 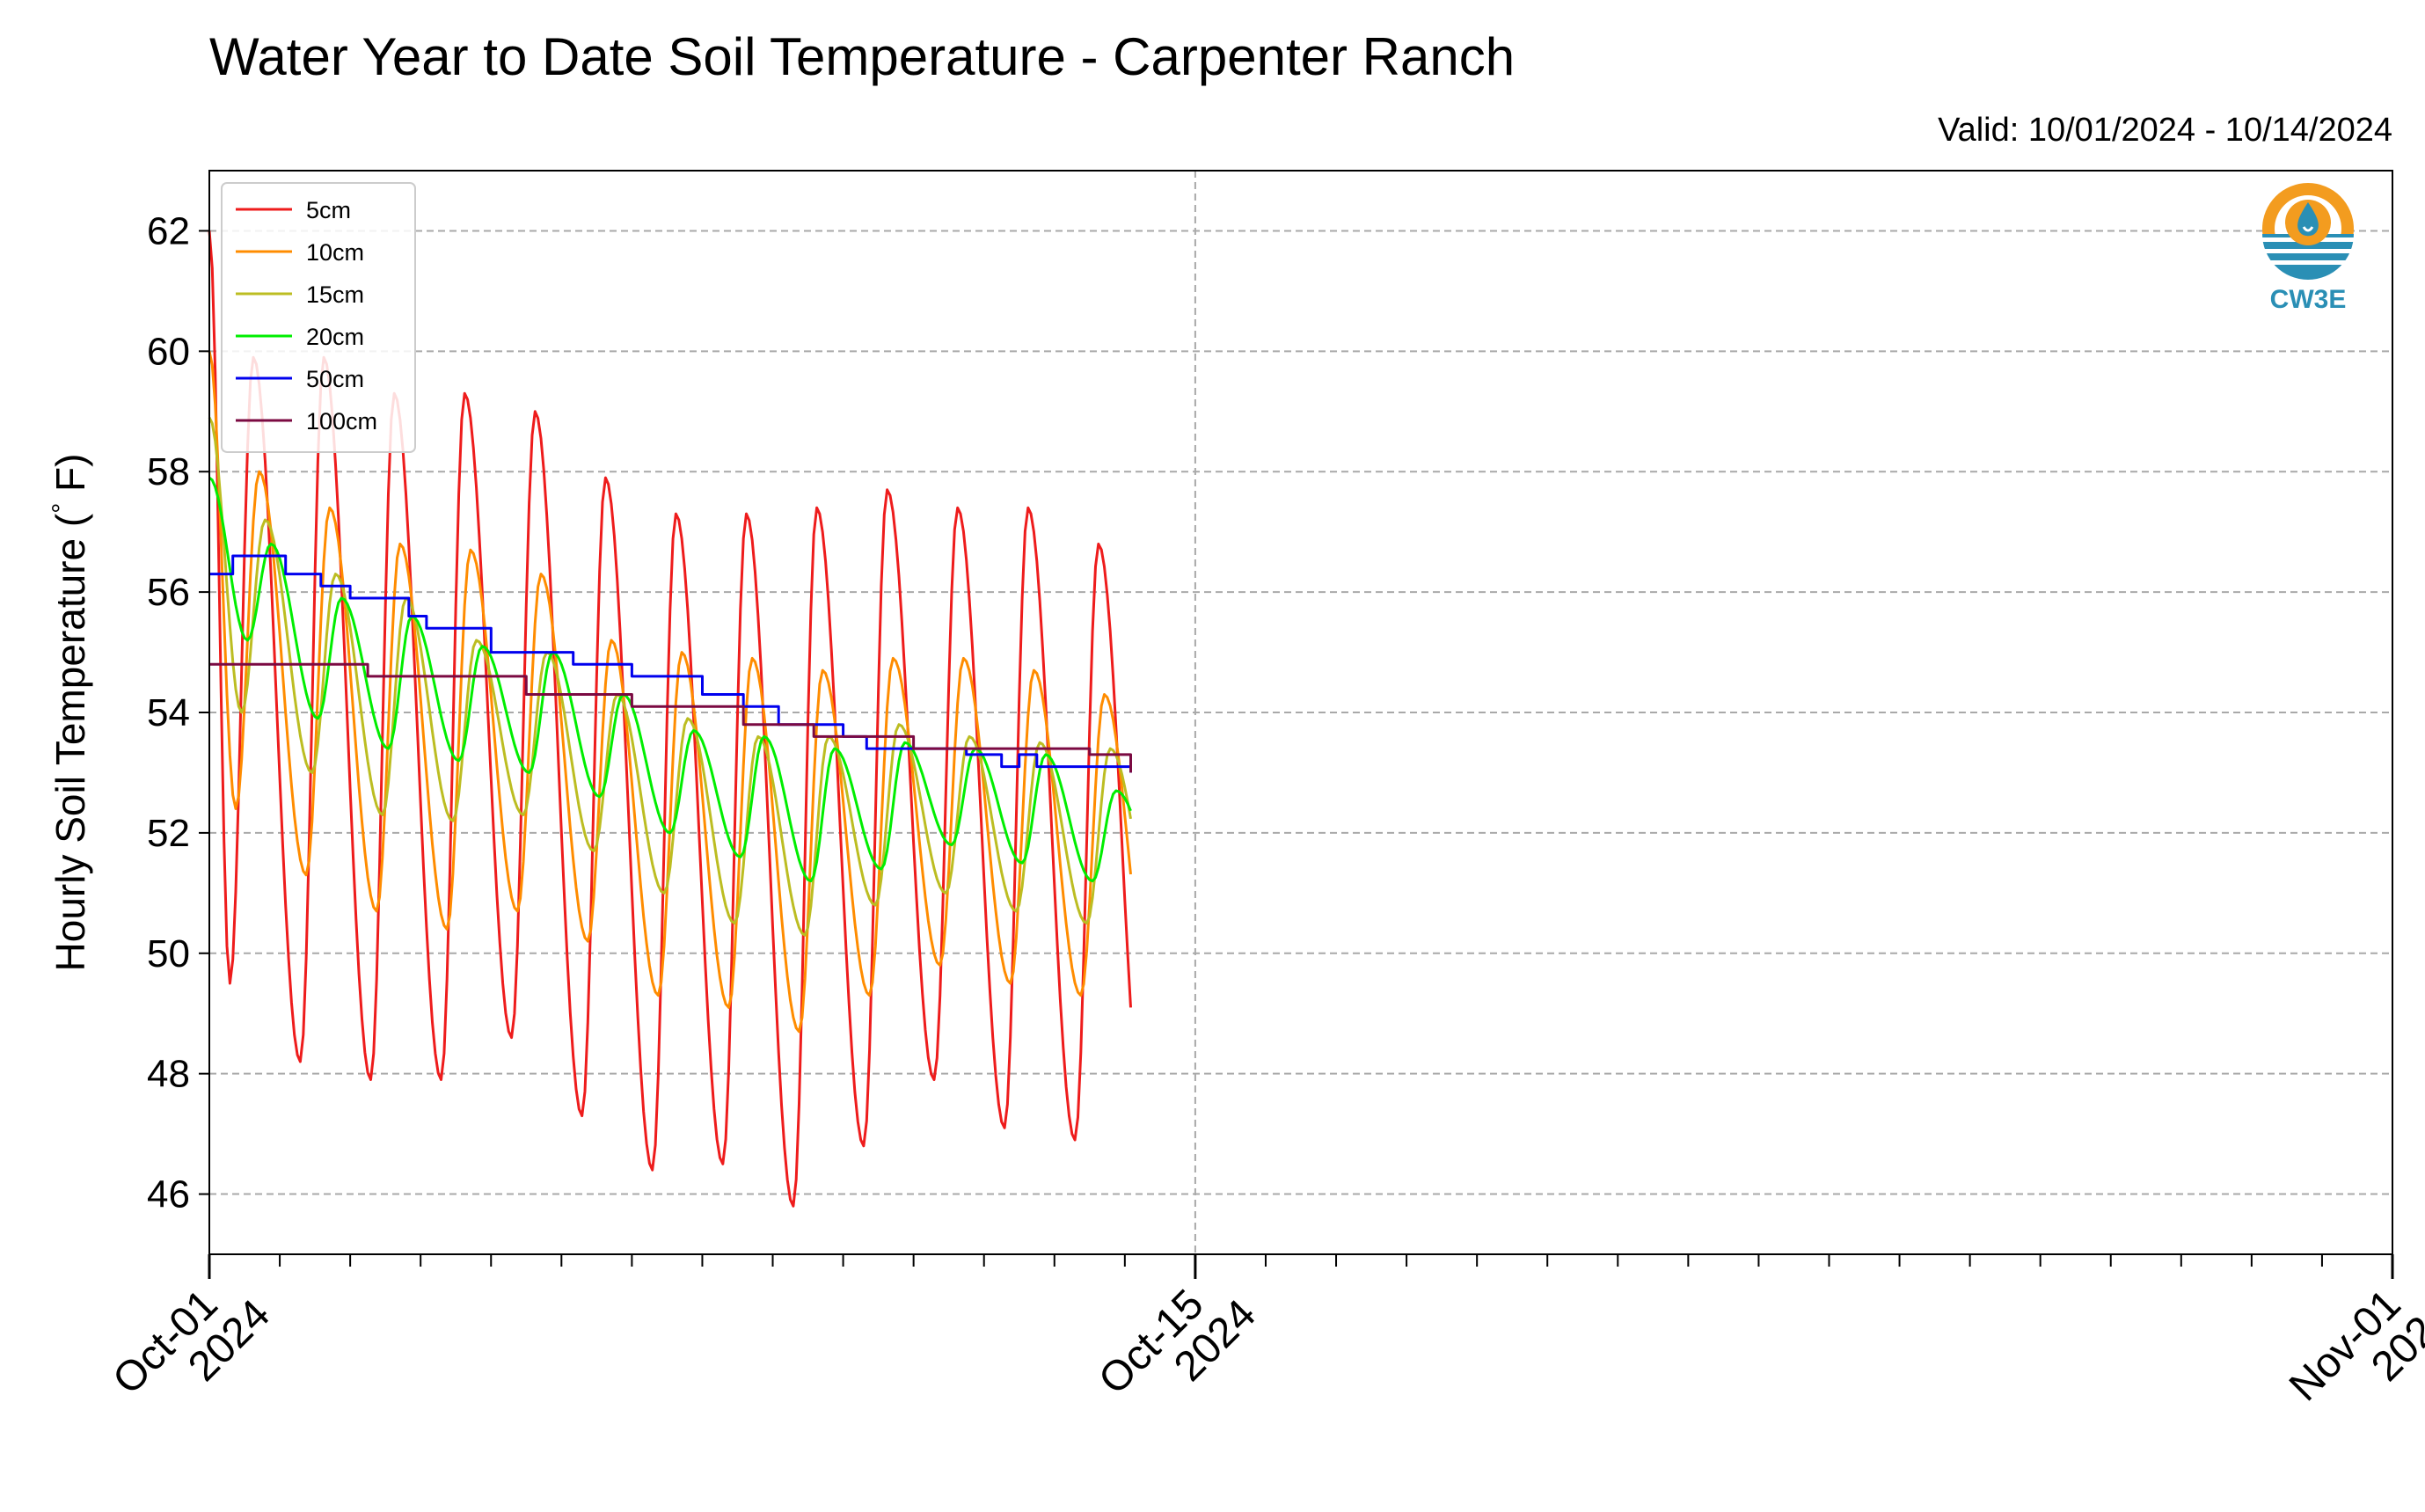 I want to click on legend: 5cm 10cm 15cm 20cm 50cm 100cm, so click(x=318, y=317).